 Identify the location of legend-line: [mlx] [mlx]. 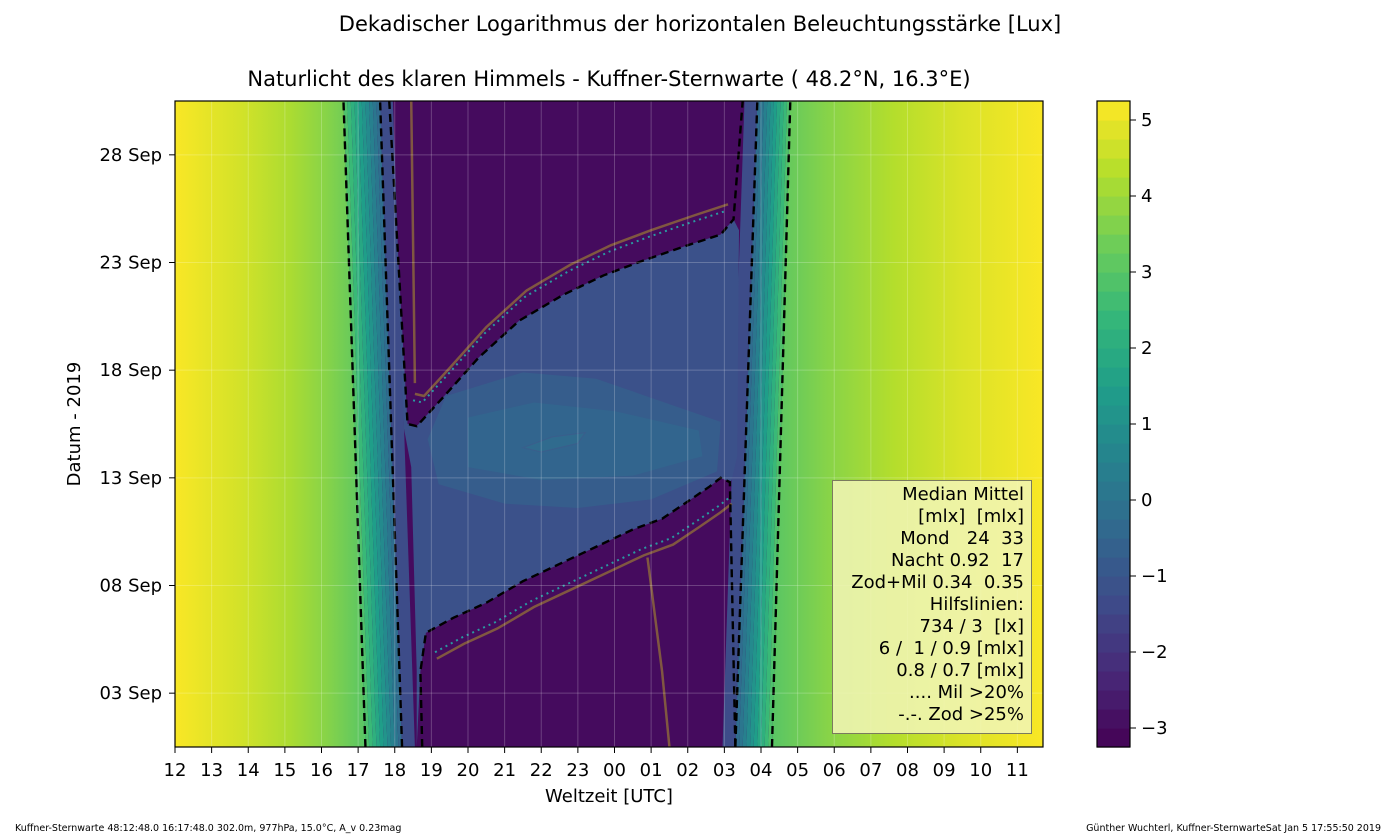
(971, 516).